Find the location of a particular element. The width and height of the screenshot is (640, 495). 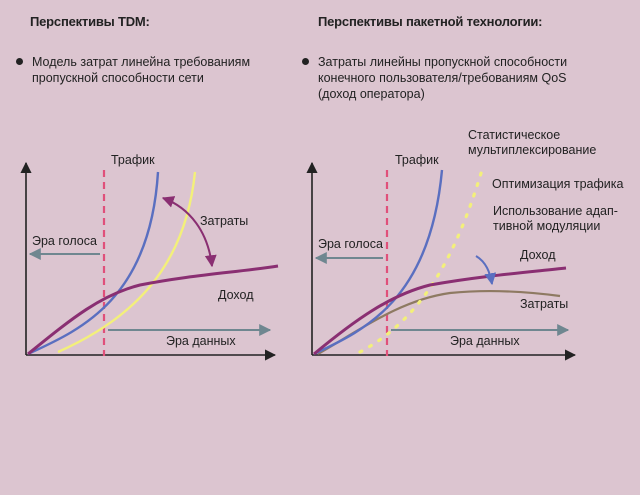

left-label-revenue: Доход is located at coordinates (236, 295).